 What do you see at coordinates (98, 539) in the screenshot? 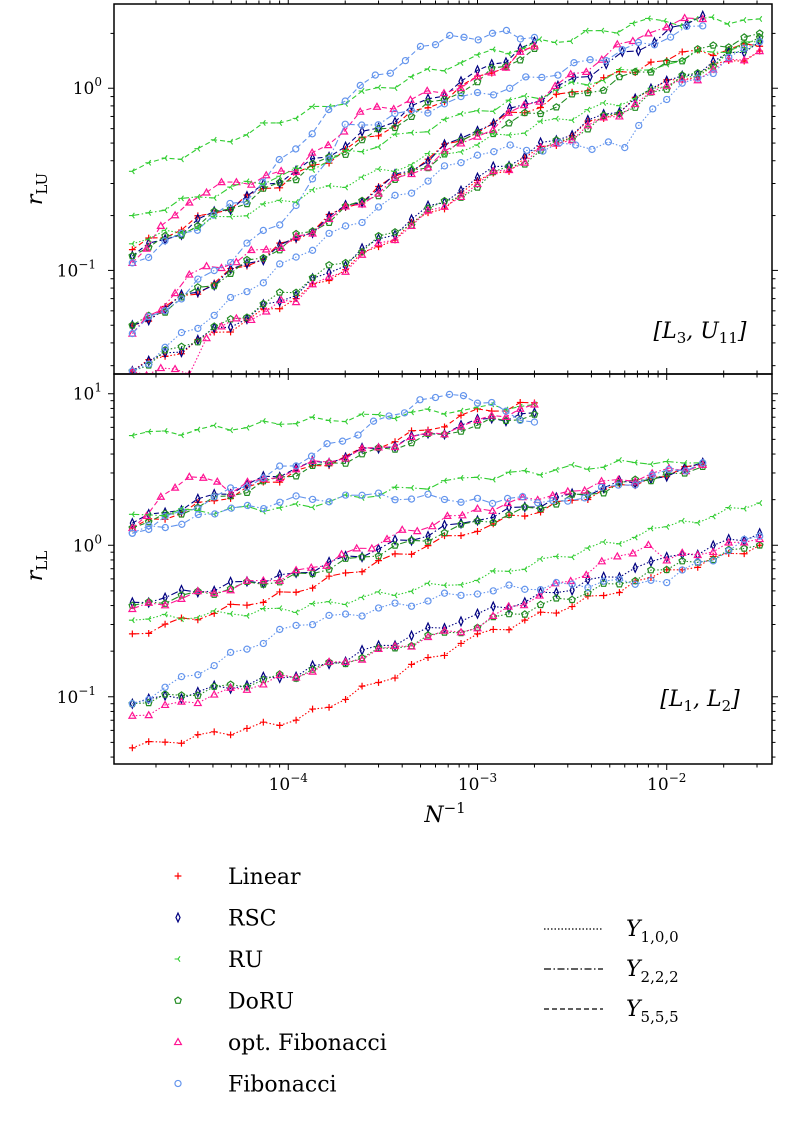
I see `y-tick-exponent: 0` at bounding box center [98, 539].